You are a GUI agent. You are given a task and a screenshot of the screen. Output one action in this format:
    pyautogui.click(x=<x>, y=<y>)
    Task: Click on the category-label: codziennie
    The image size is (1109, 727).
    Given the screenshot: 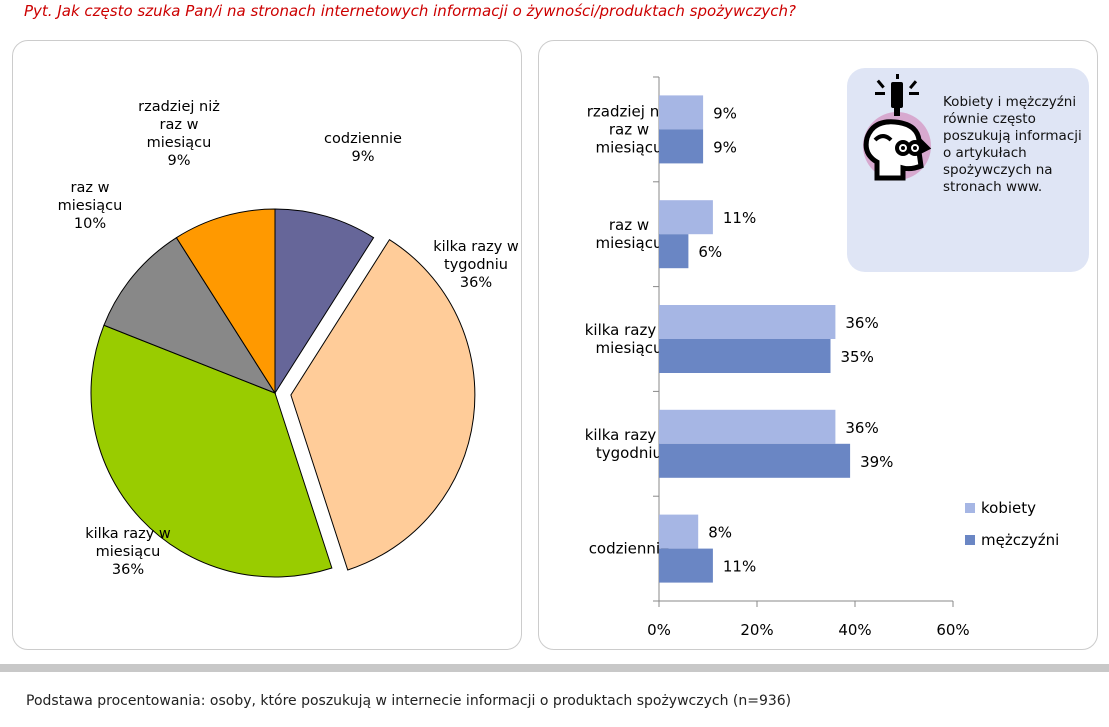 What is the action you would take?
    pyautogui.click(x=629, y=549)
    